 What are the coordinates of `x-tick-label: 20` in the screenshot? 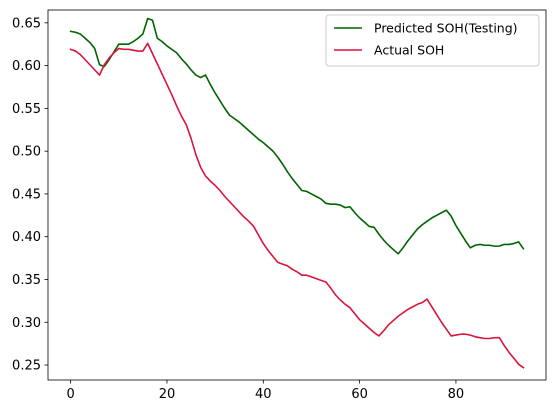 It's located at (167, 394).